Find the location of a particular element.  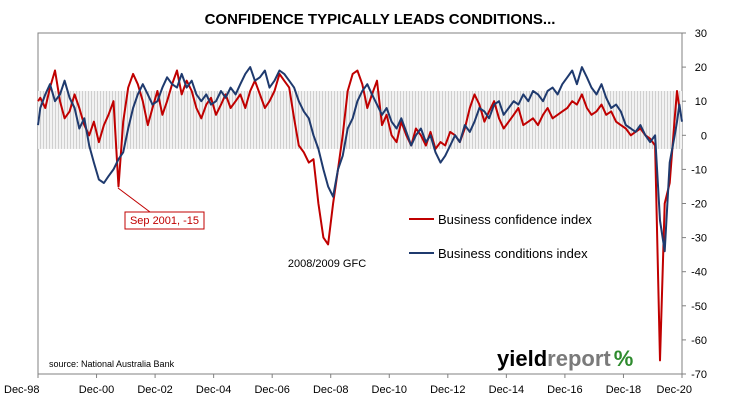

callout-sep-2001: Sep 2001, -15 is located at coordinates (161, 208).